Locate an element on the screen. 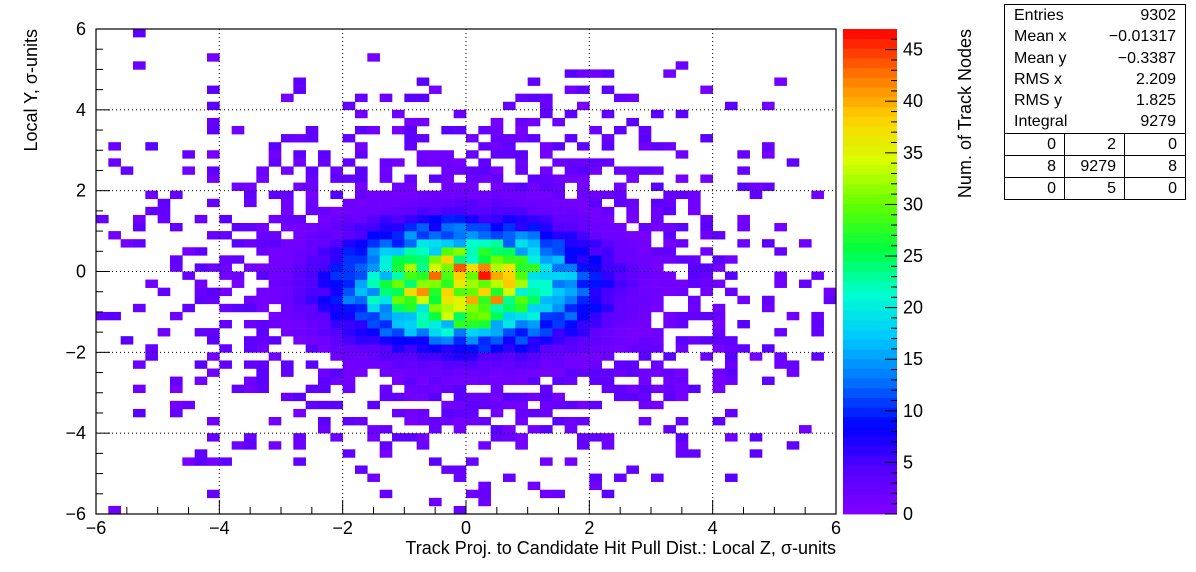 This screenshot has width=1196, height=572. colorbar-tick-label: 40 is located at coordinates (913, 101).